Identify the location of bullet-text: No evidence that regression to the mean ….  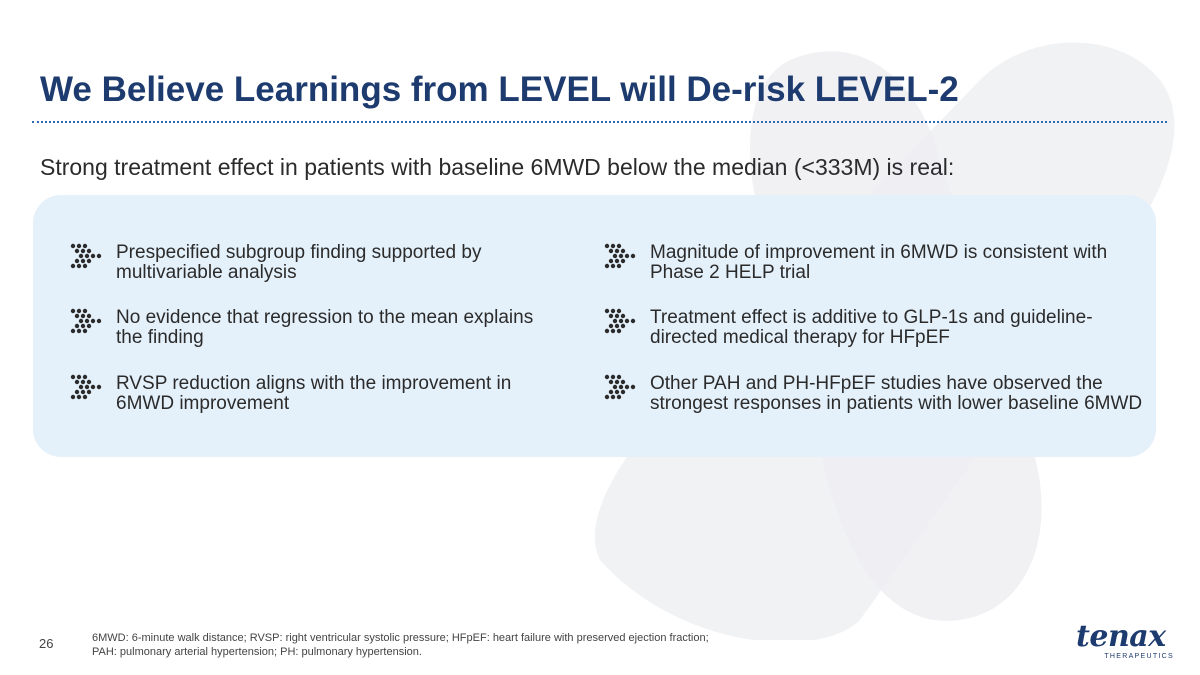
(325, 327).